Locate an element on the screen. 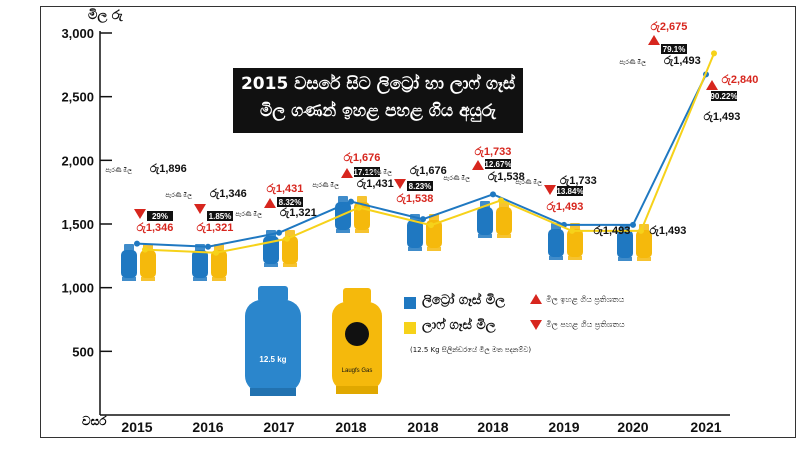 This screenshot has height=450, width=800. legend-litro-swatch is located at coordinates (410, 303).